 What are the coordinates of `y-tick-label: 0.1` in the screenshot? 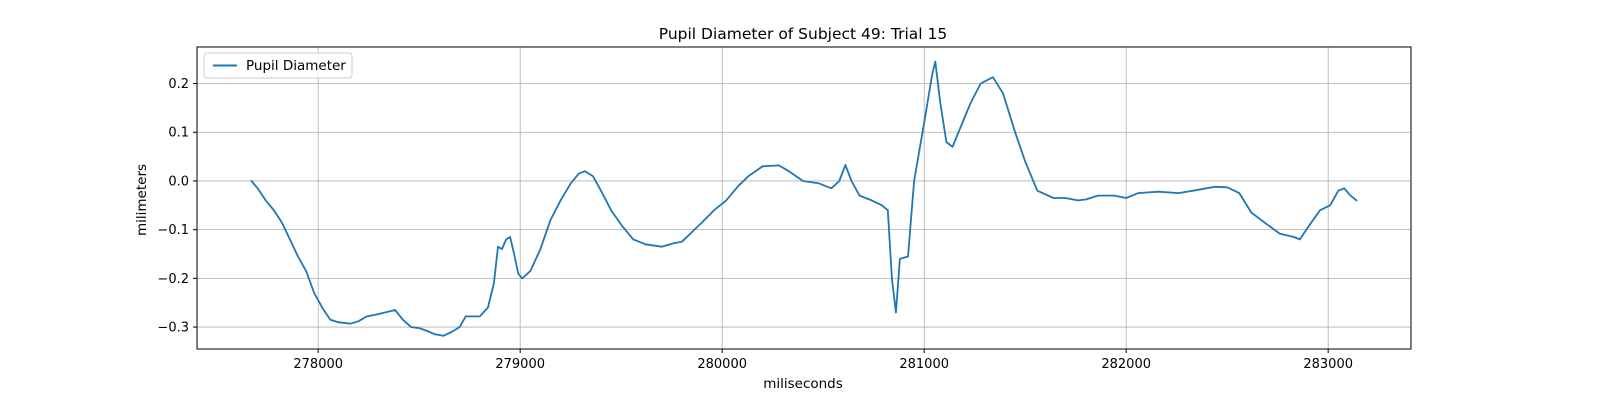 It's located at (178, 133).